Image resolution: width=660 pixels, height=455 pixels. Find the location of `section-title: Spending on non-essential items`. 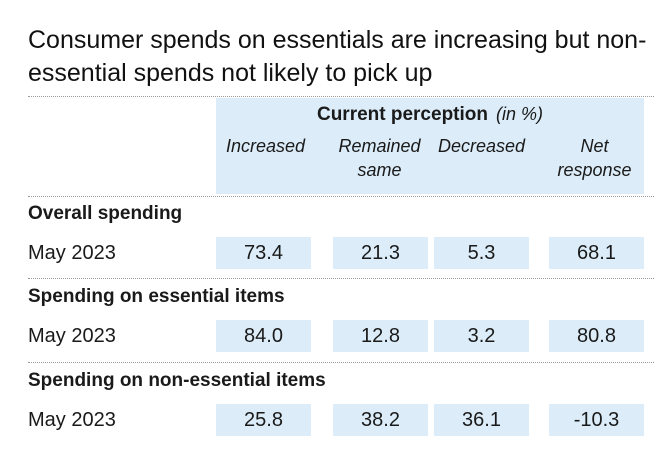

section-title: Spending on non-essential items is located at coordinates (177, 380).